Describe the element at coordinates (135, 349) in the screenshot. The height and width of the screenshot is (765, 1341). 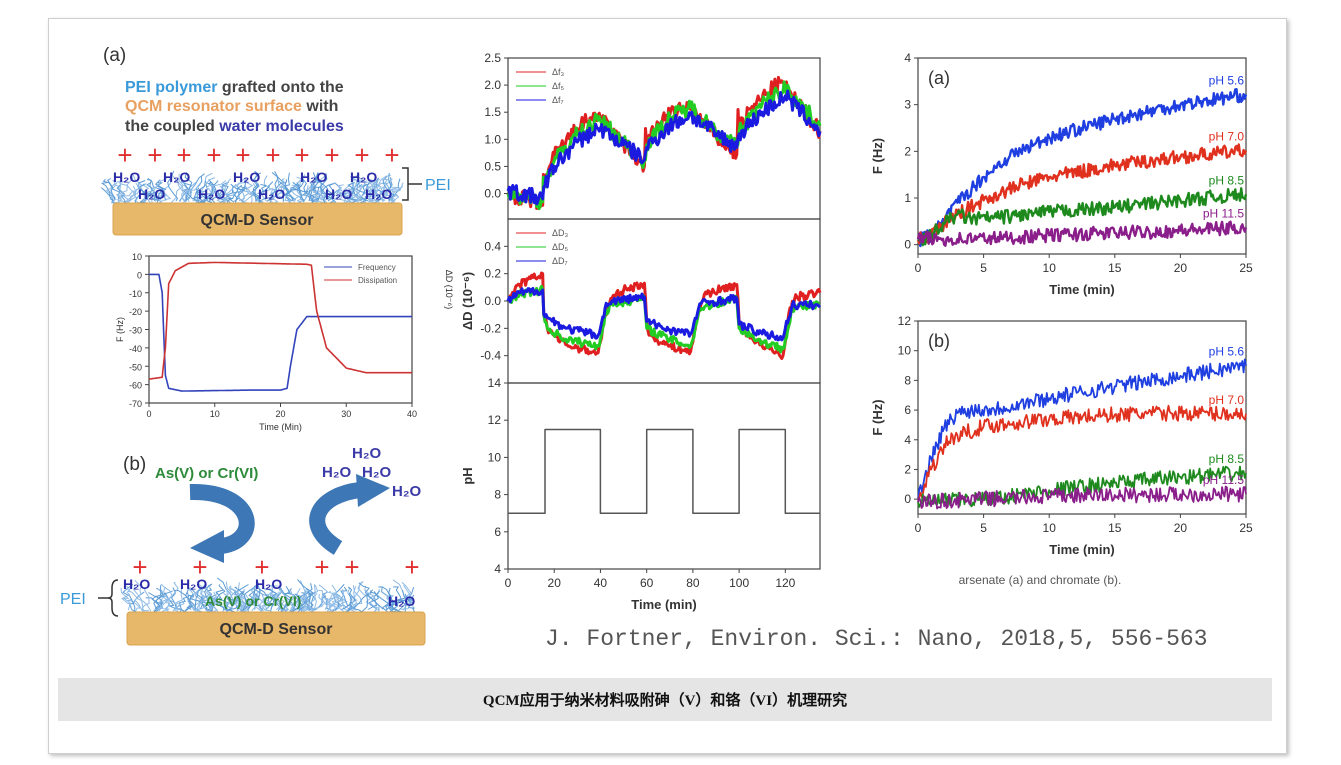
I see `y-tick-label: -40` at that location.